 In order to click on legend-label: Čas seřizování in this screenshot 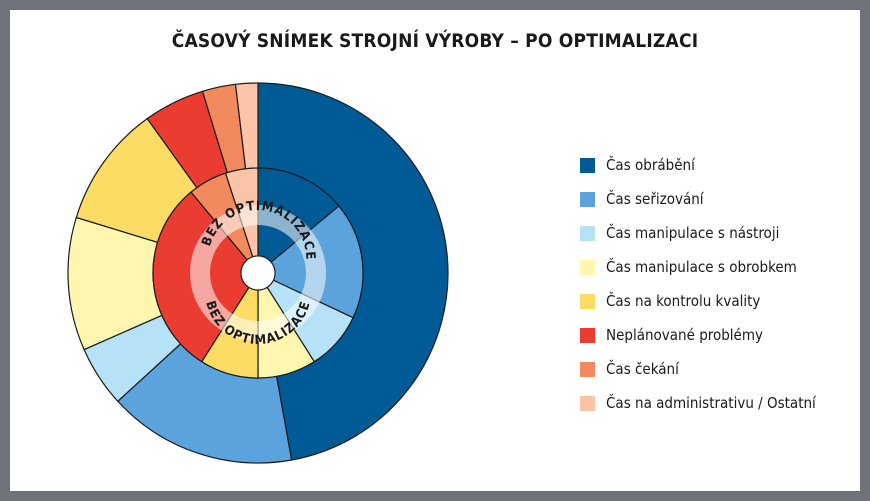, I will do `click(655, 199)`.